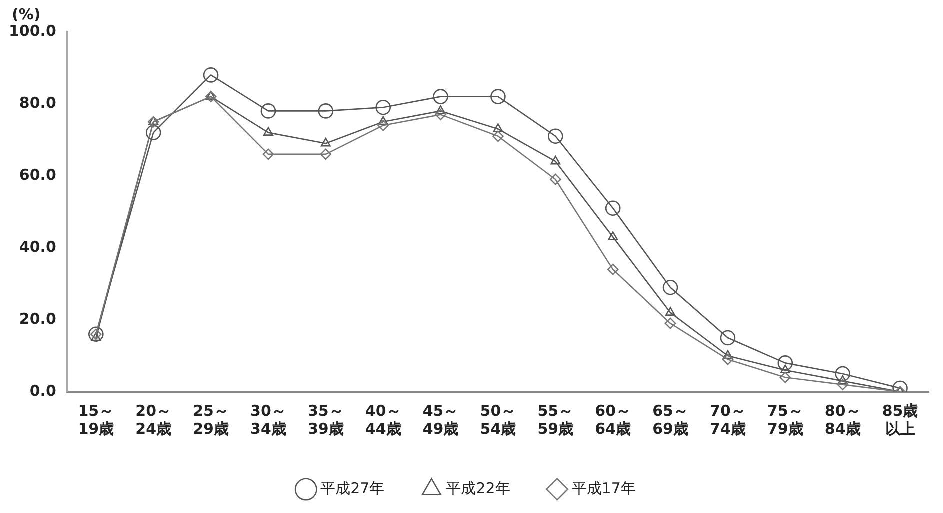  Describe the element at coordinates (556, 420) in the screenshot. I see `x-tick-label: 55～59歳` at that location.